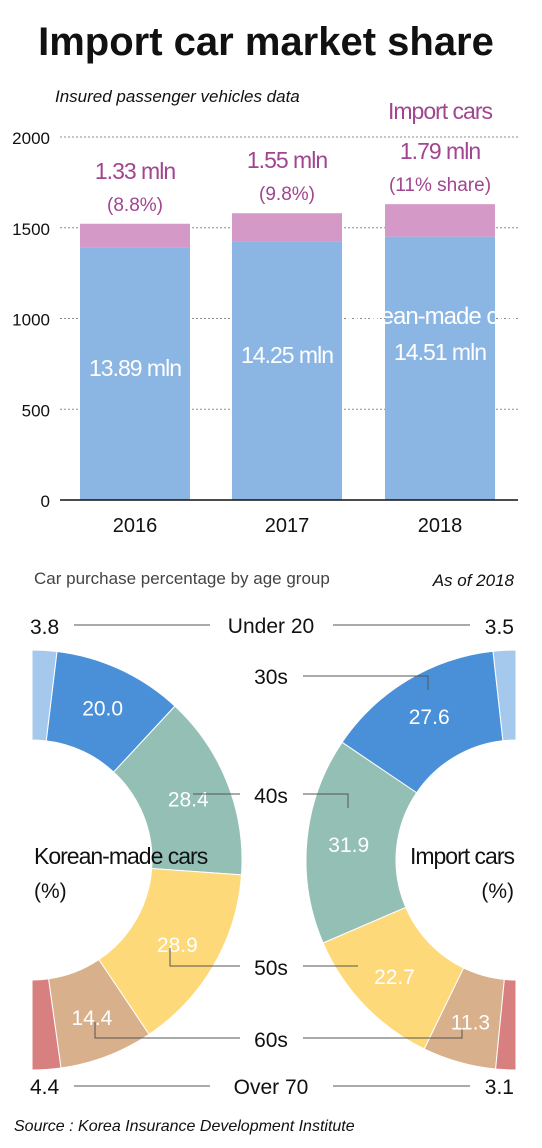 Image resolution: width=542 pixels, height=1148 pixels. I want to click on leader-import-40s, so click(326, 800).